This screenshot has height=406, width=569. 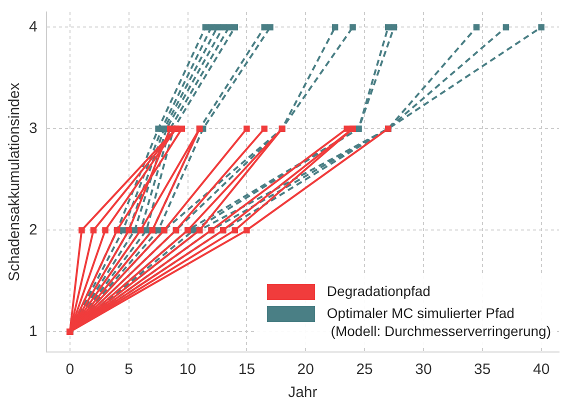 I want to click on y-tick-label: 4, so click(x=33, y=27).